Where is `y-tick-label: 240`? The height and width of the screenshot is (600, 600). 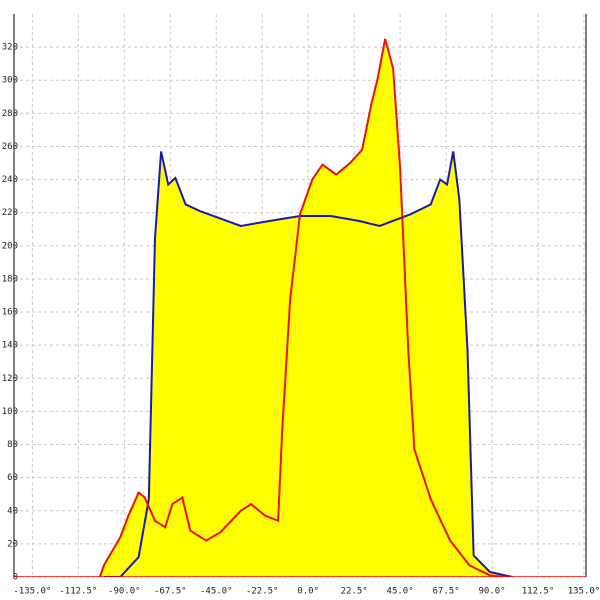
y-tick-label: 240 is located at coordinates (10, 180).